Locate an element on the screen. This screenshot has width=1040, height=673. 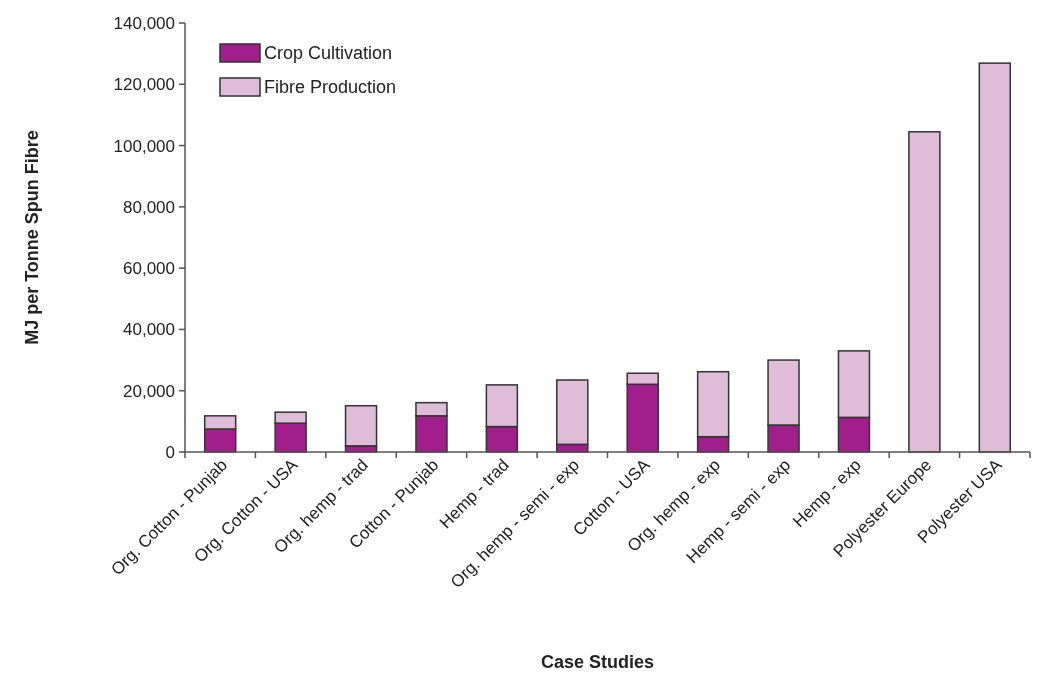
x-axis-title: Case Studies is located at coordinates (597, 662).